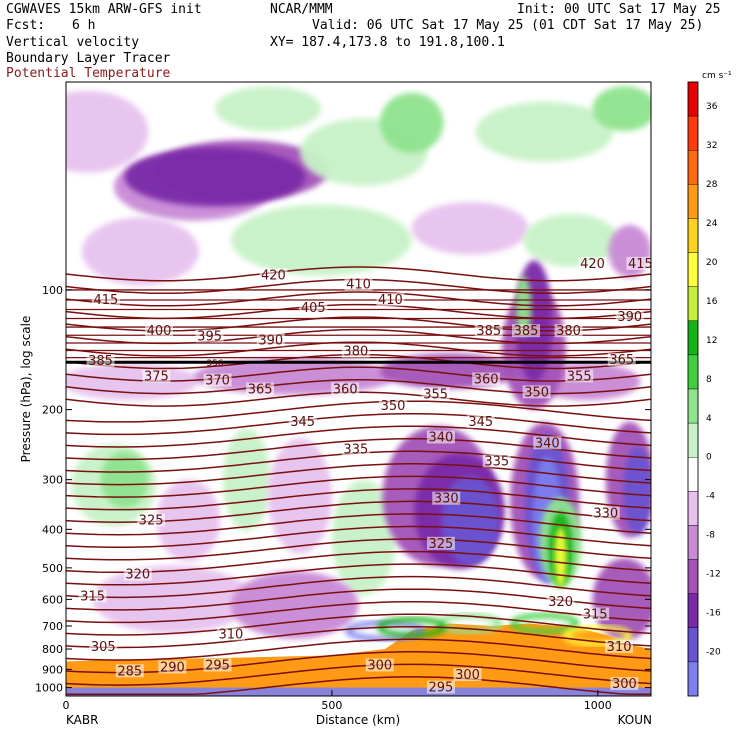  I want to click on org-label: NCAR/MMM, so click(301, 9).